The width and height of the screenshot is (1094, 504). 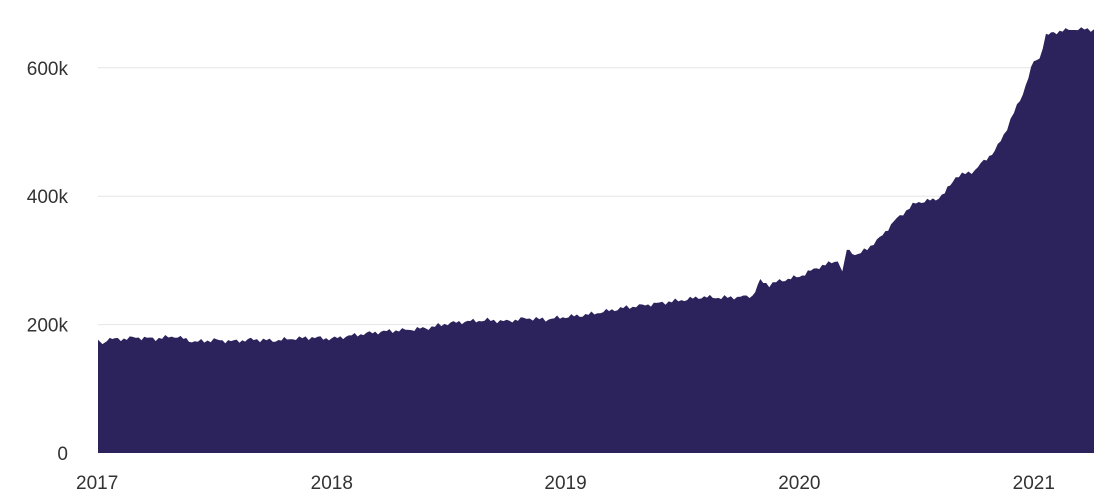 I want to click on x-axis-ticks: 2017 2018 2019 2020 2021, so click(x=565, y=483).